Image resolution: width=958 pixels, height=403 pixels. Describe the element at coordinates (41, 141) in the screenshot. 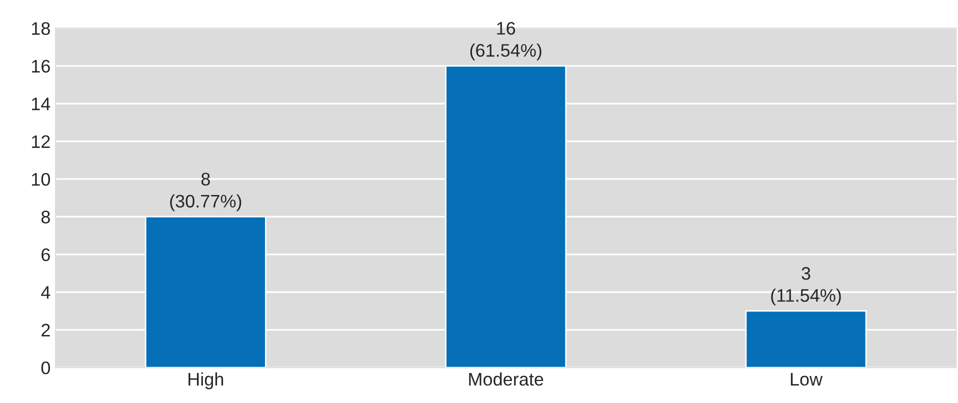

I see `y-tick-label: 12` at that location.